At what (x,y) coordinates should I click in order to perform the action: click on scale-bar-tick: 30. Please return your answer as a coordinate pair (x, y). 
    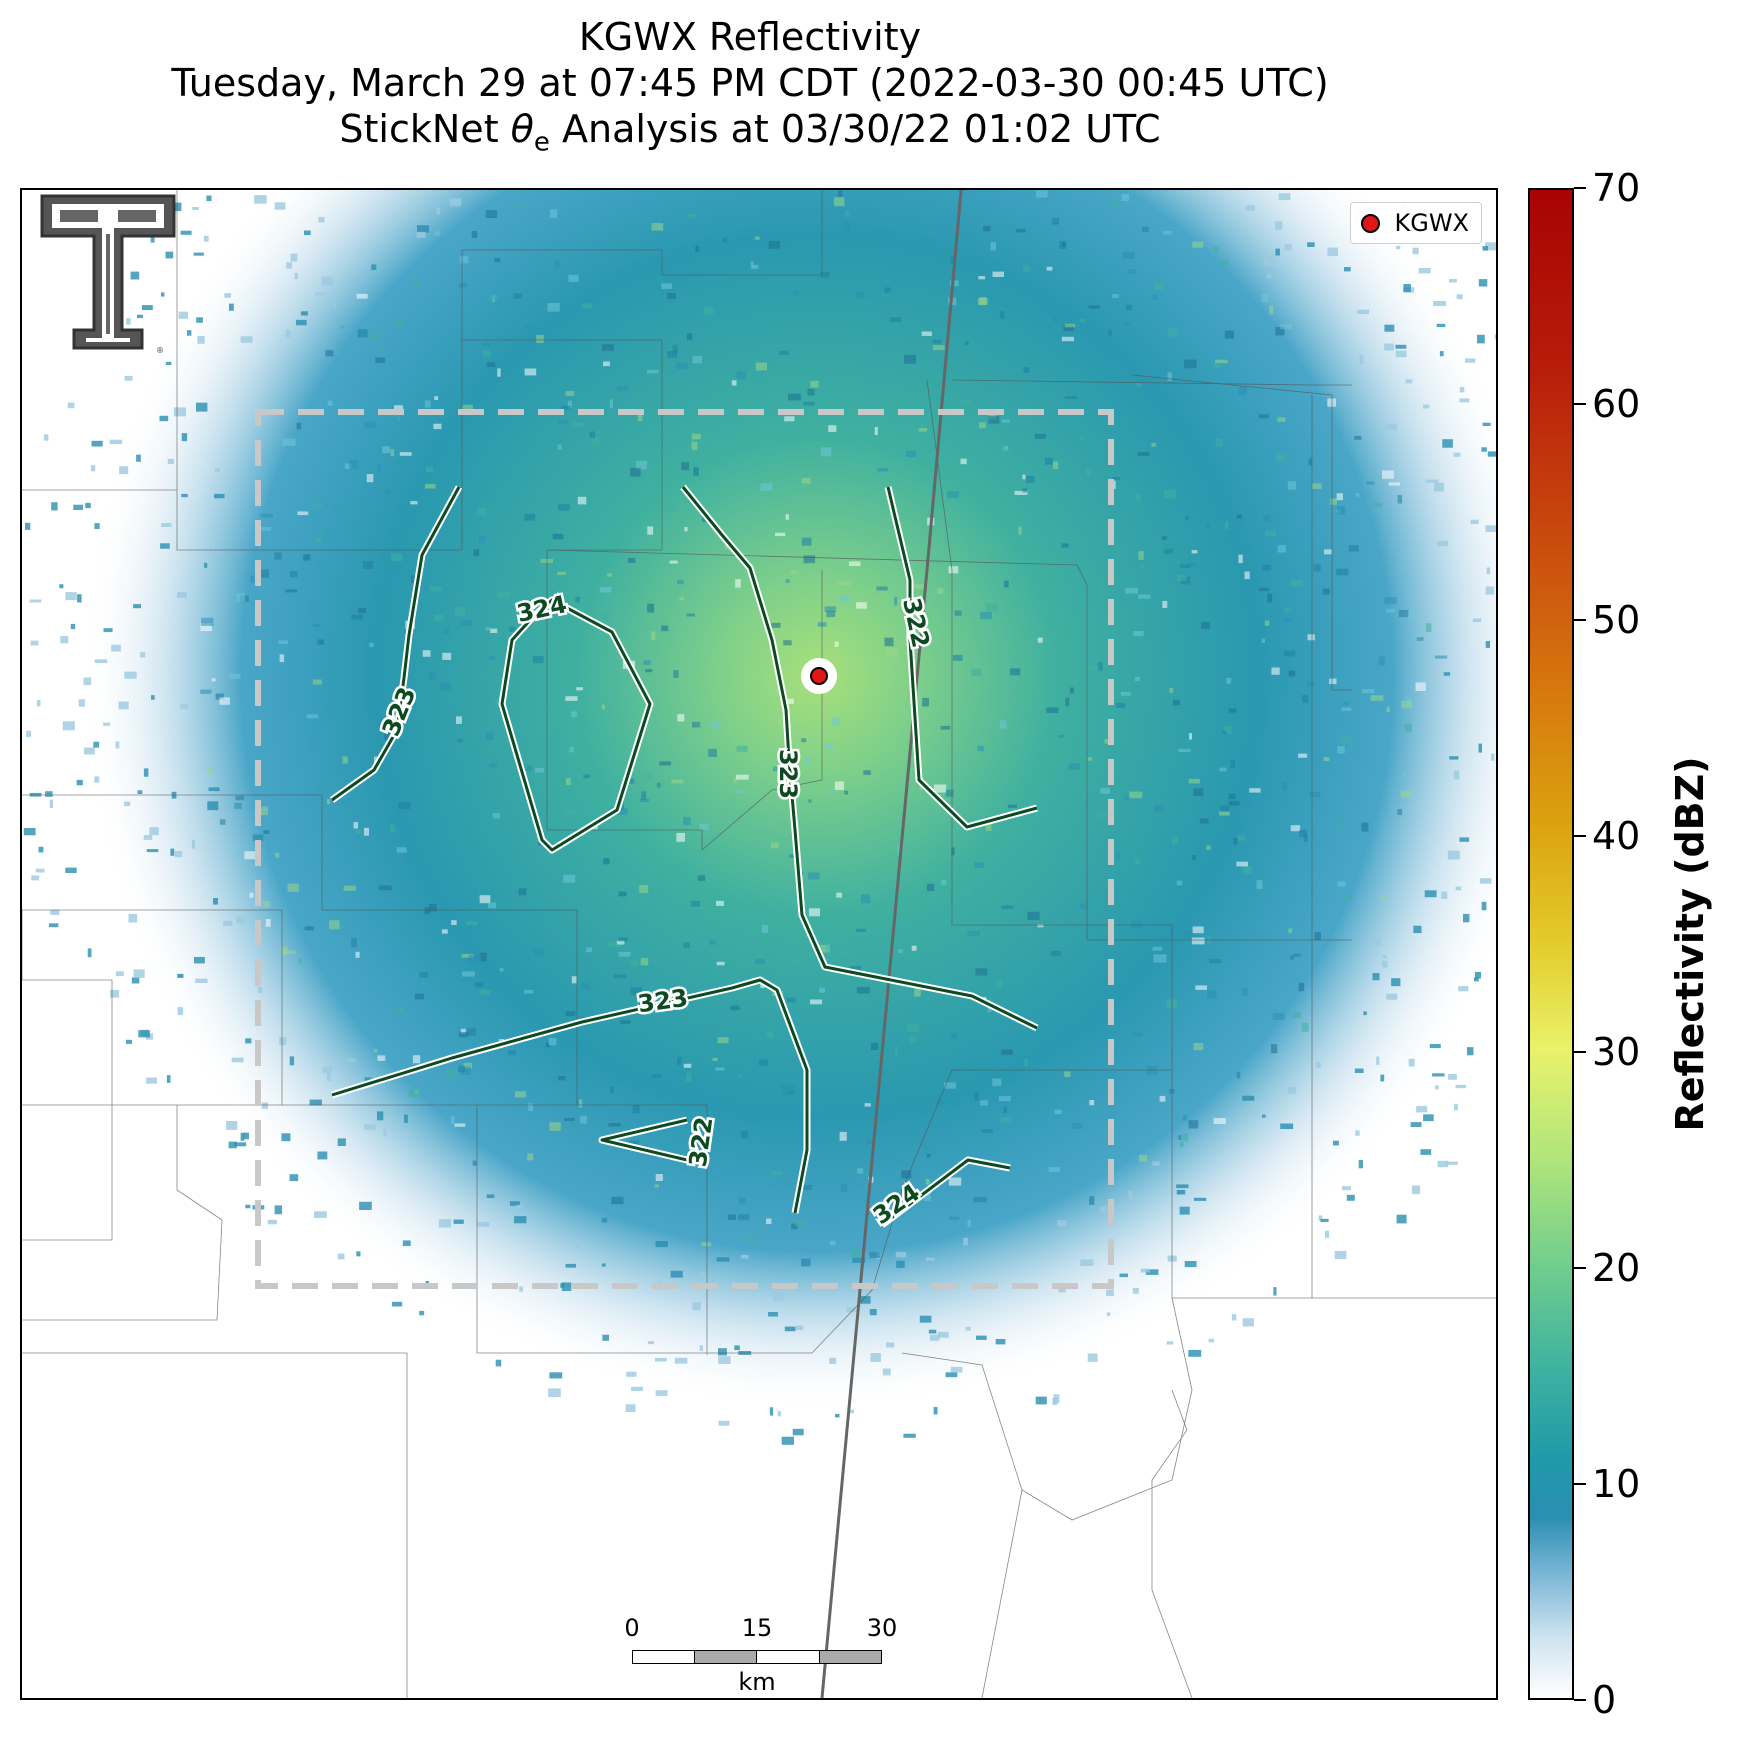
    Looking at the image, I should click on (882, 1628).